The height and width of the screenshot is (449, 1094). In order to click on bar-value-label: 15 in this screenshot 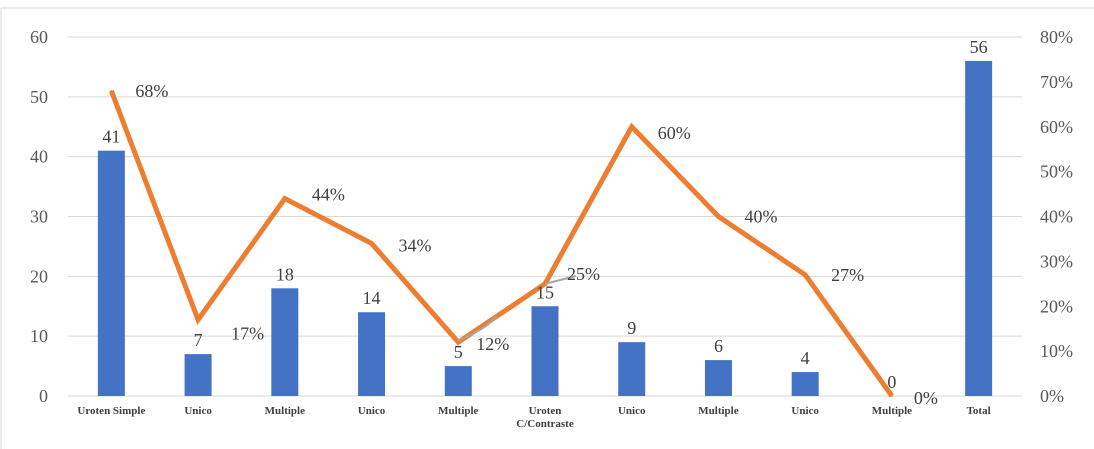, I will do `click(545, 292)`.